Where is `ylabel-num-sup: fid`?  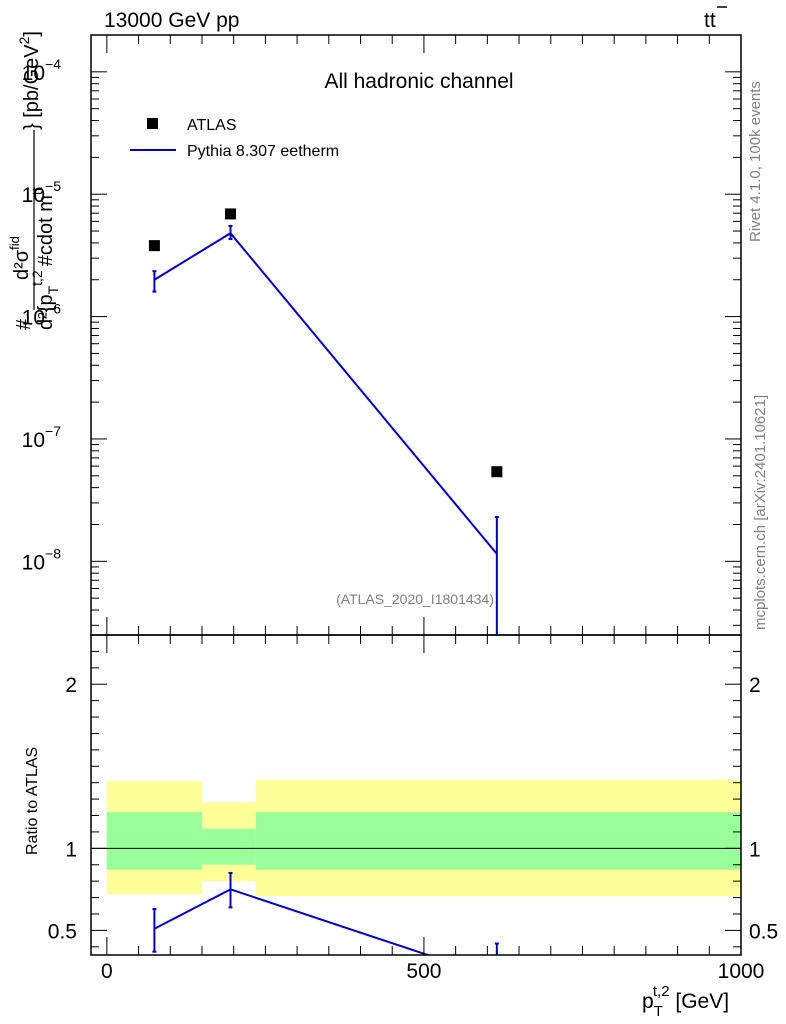 ylabel-num-sup: fid is located at coordinates (14, 243).